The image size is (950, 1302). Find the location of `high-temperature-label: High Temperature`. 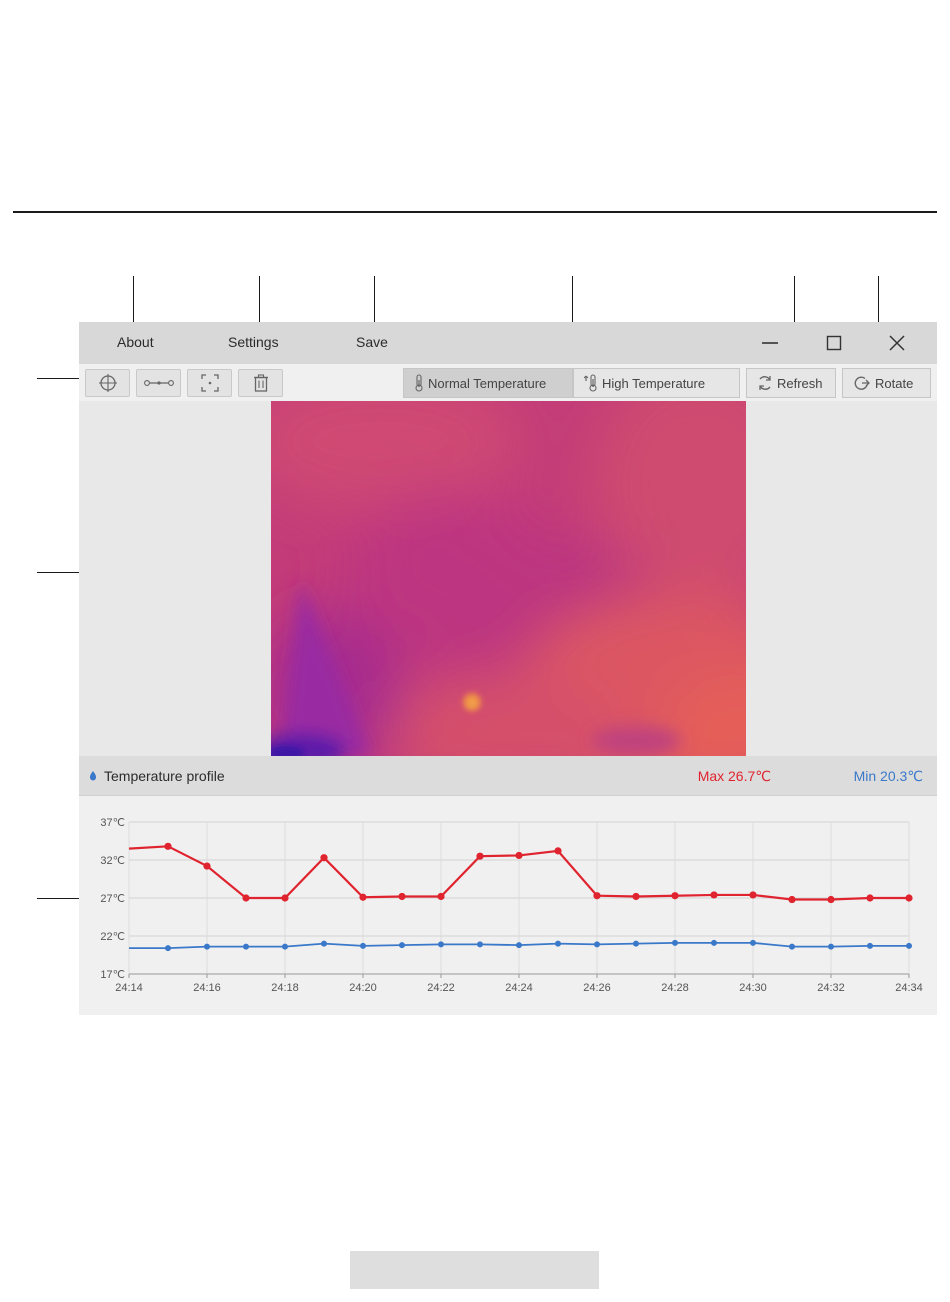

high-temperature-label: High Temperature is located at coordinates (654, 383).